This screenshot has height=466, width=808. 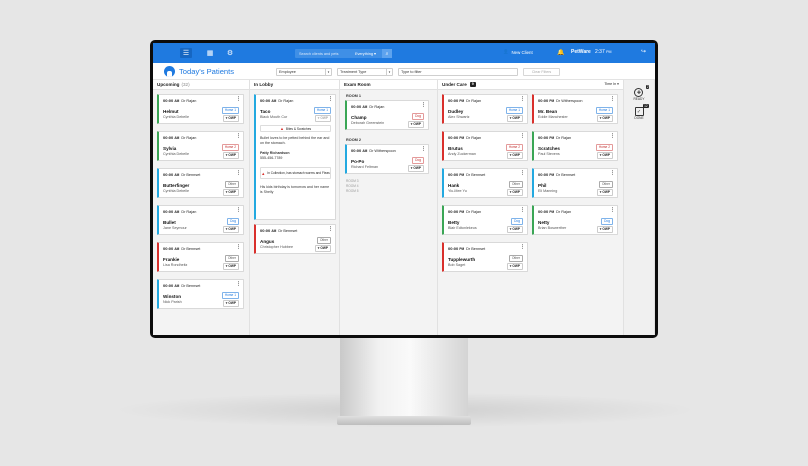 What do you see at coordinates (541, 72) in the screenshot?
I see `clear-filters-button: Clear Filters` at bounding box center [541, 72].